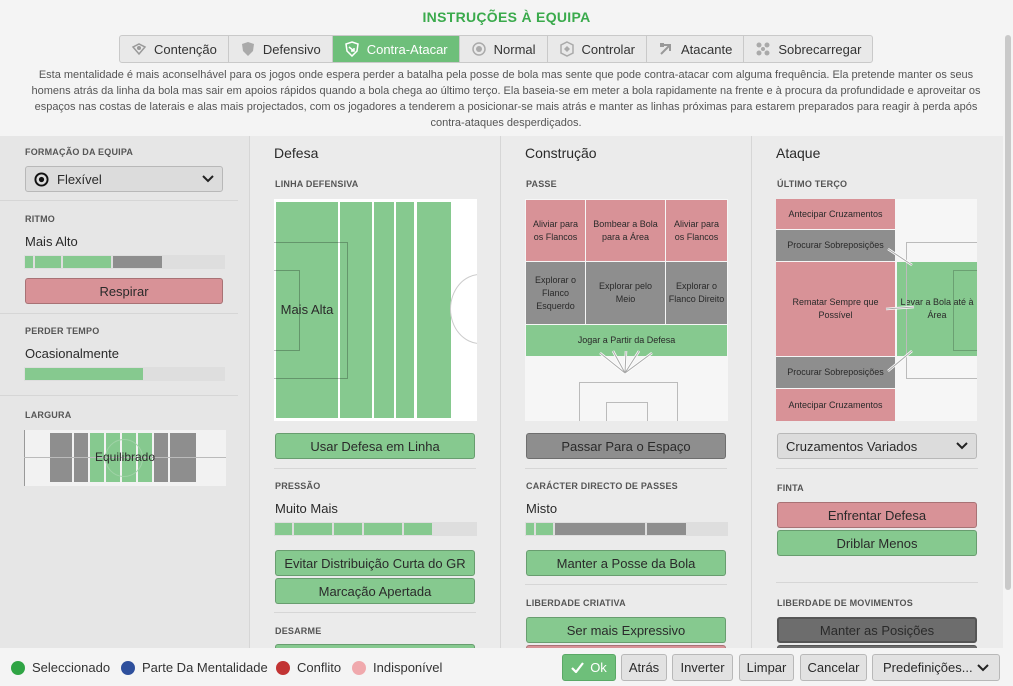  What do you see at coordinates (644, 667) in the screenshot?
I see `back-button: Atrás` at bounding box center [644, 667].